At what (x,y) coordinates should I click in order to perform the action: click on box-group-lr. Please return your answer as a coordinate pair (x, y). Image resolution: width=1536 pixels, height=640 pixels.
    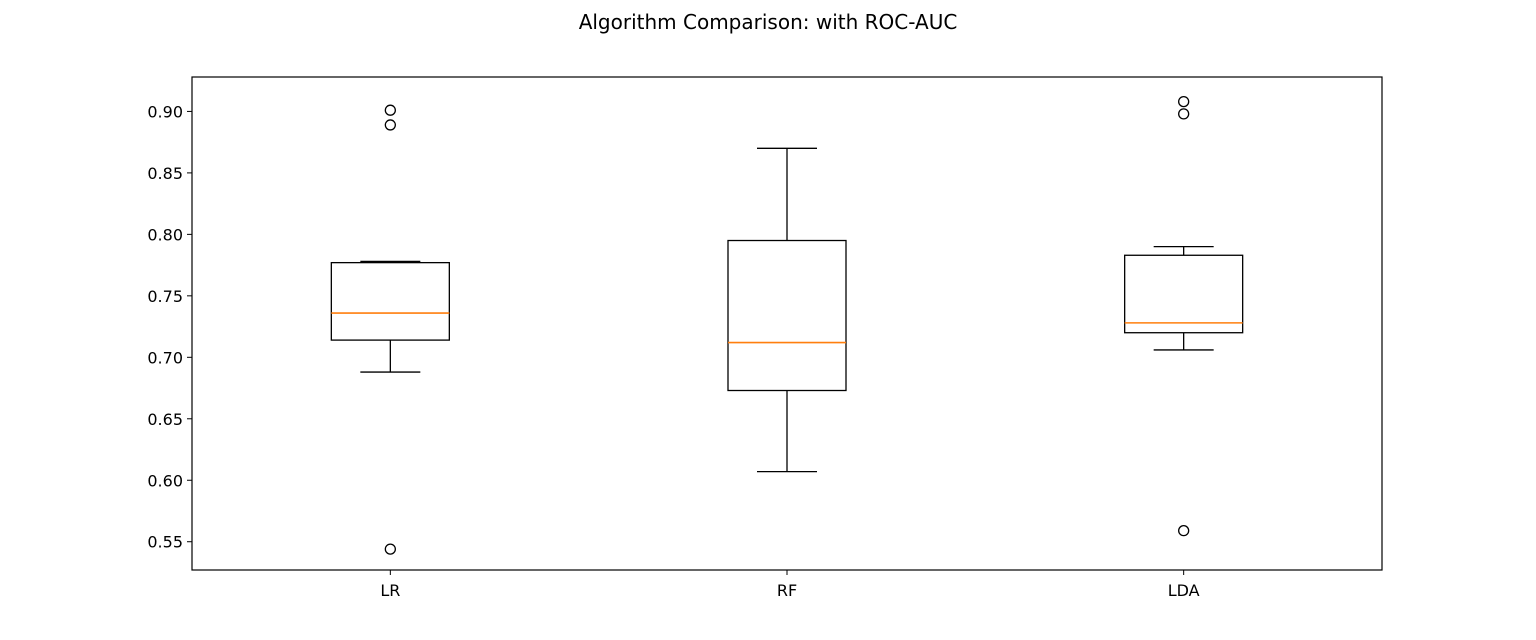
    Looking at the image, I should click on (390, 329).